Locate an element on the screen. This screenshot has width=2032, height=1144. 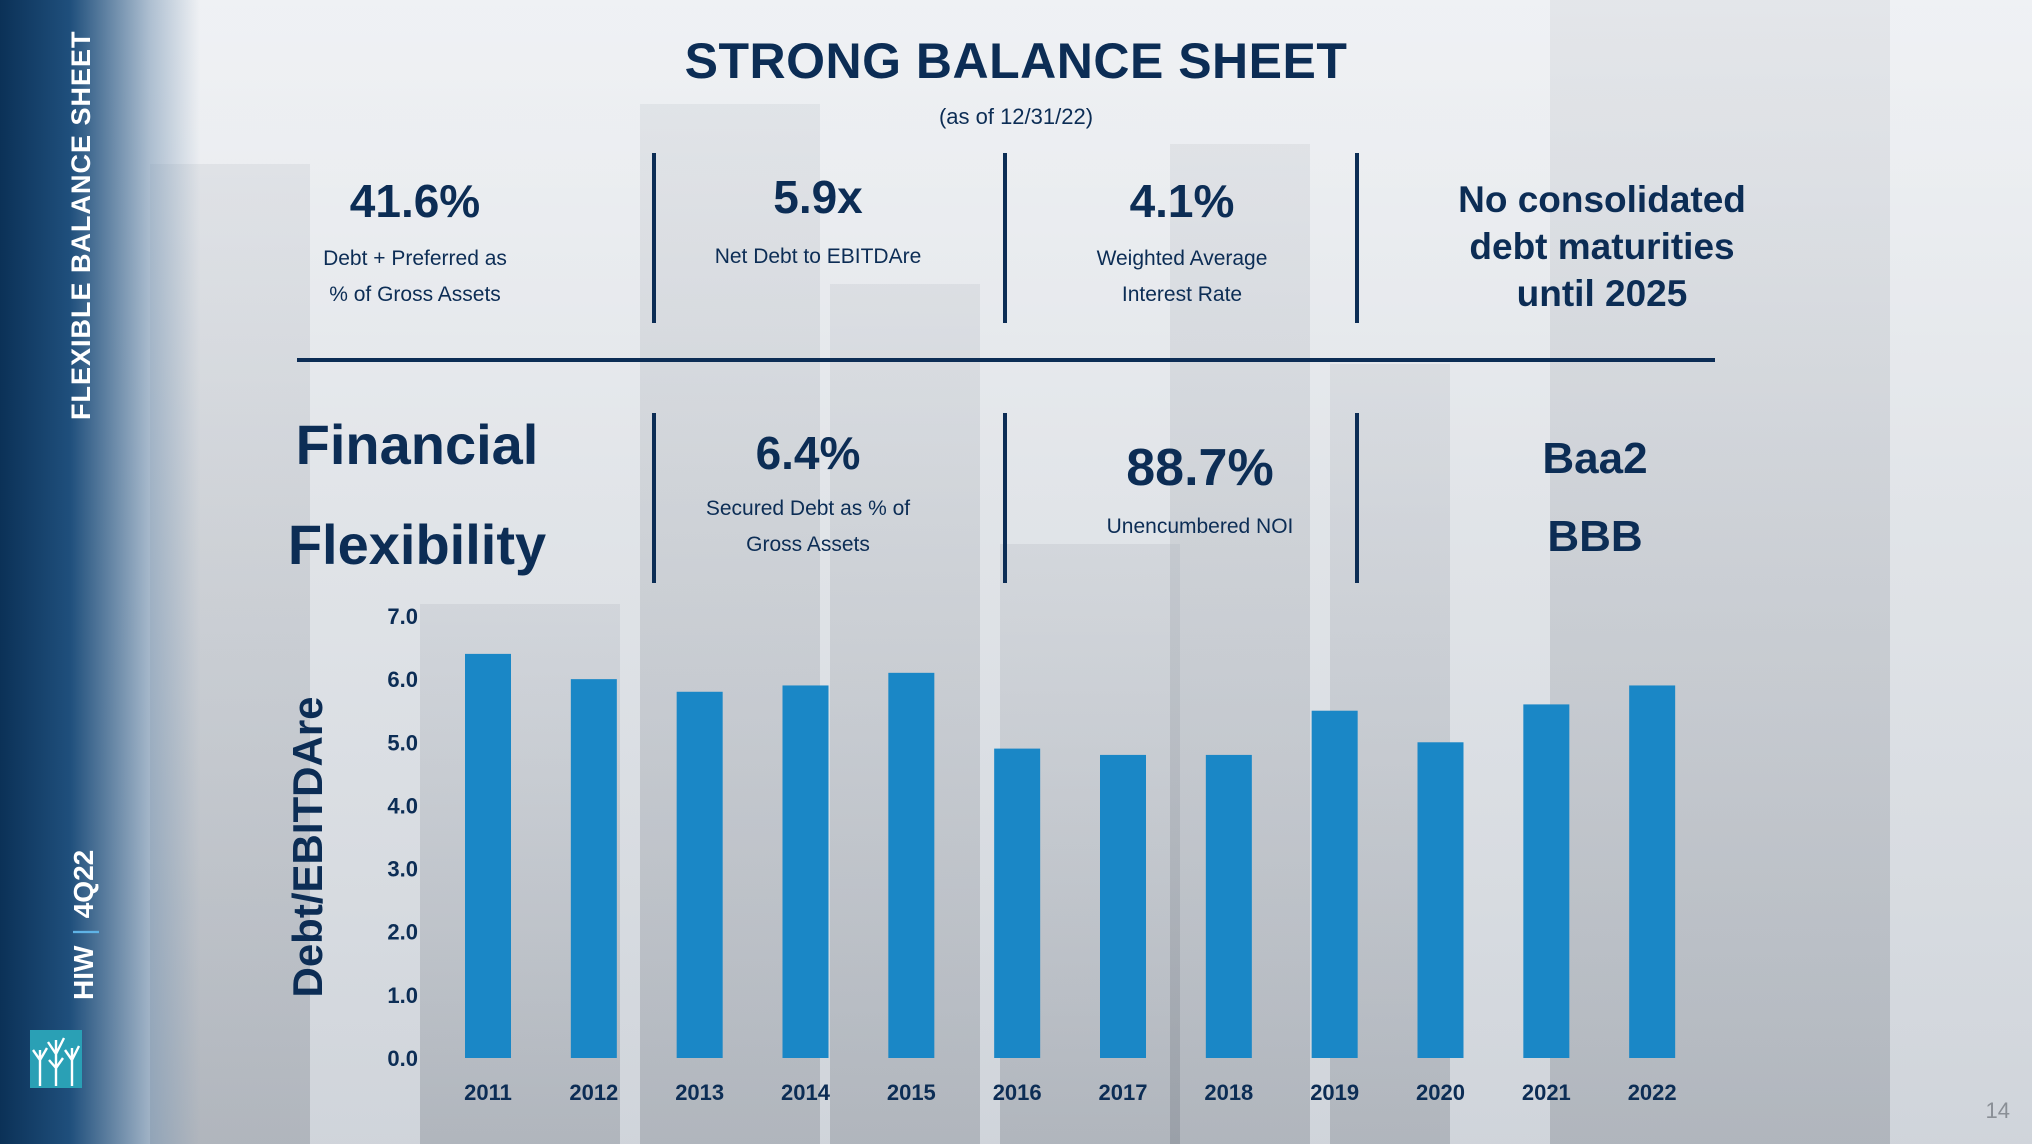
divider-horizontal is located at coordinates (1006, 360).